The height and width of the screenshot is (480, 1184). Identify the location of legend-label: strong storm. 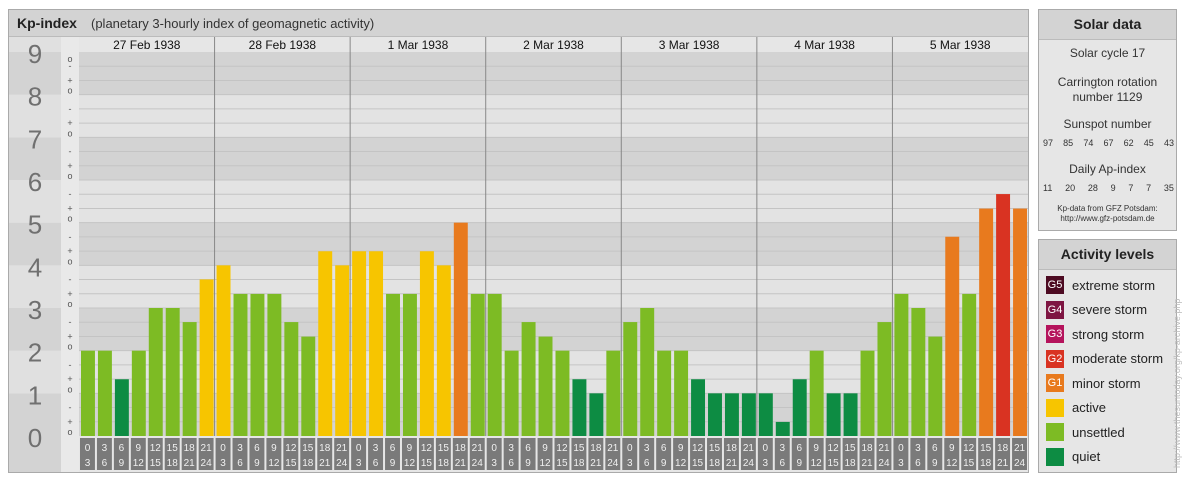
(1108, 334).